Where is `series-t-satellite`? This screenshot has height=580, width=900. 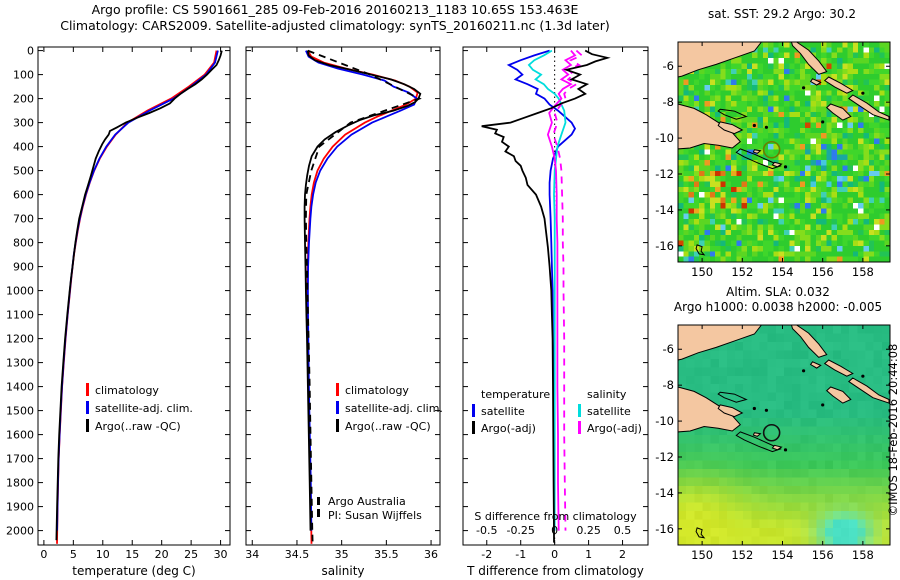 series-t-satellite is located at coordinates (541, 290).